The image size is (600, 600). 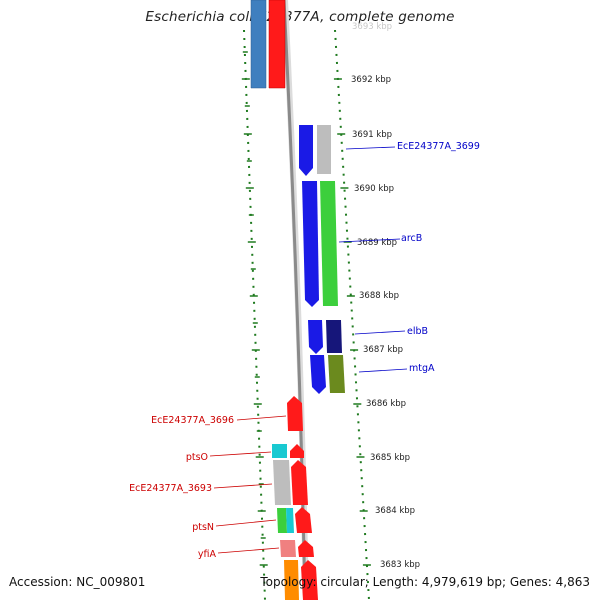 What do you see at coordinates (197, 457) in the screenshot?
I see `gene-label: ptsO` at bounding box center [197, 457].